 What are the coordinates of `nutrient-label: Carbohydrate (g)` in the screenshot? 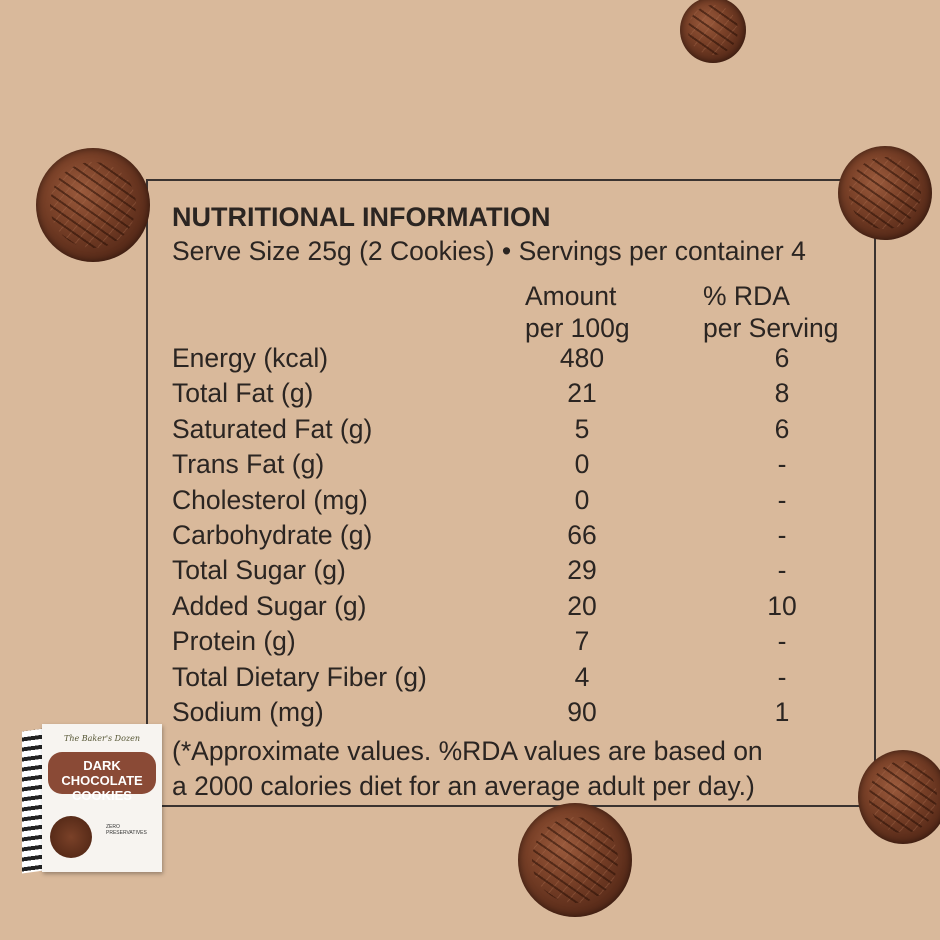 It's located at (272, 535).